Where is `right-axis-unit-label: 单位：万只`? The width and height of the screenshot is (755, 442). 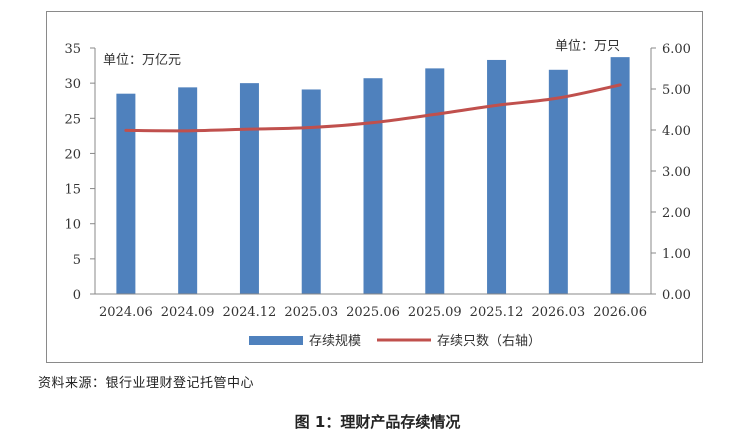
right-axis-unit-label: 单位：万只 is located at coordinates (587, 46).